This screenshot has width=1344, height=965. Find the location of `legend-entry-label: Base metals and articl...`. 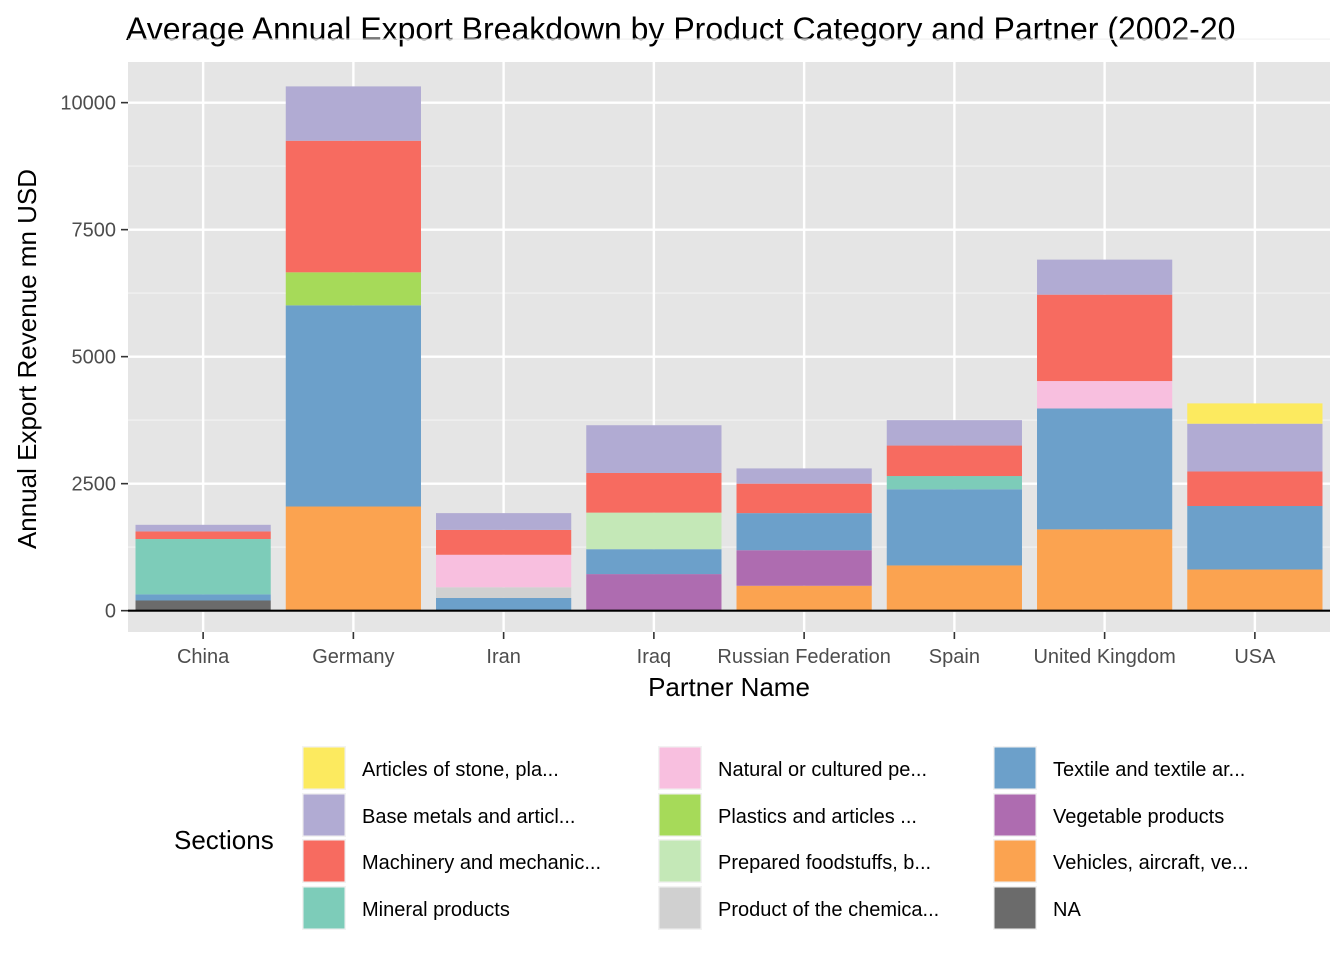

legend-entry-label: Base metals and articl... is located at coordinates (468, 817).